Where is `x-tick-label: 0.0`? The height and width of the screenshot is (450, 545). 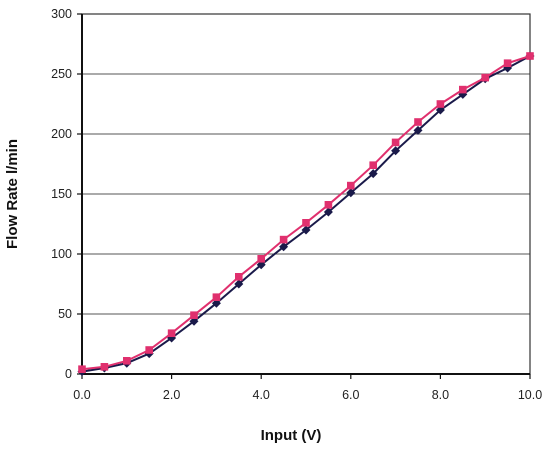
x-tick-label: 0.0 is located at coordinates (81, 395).